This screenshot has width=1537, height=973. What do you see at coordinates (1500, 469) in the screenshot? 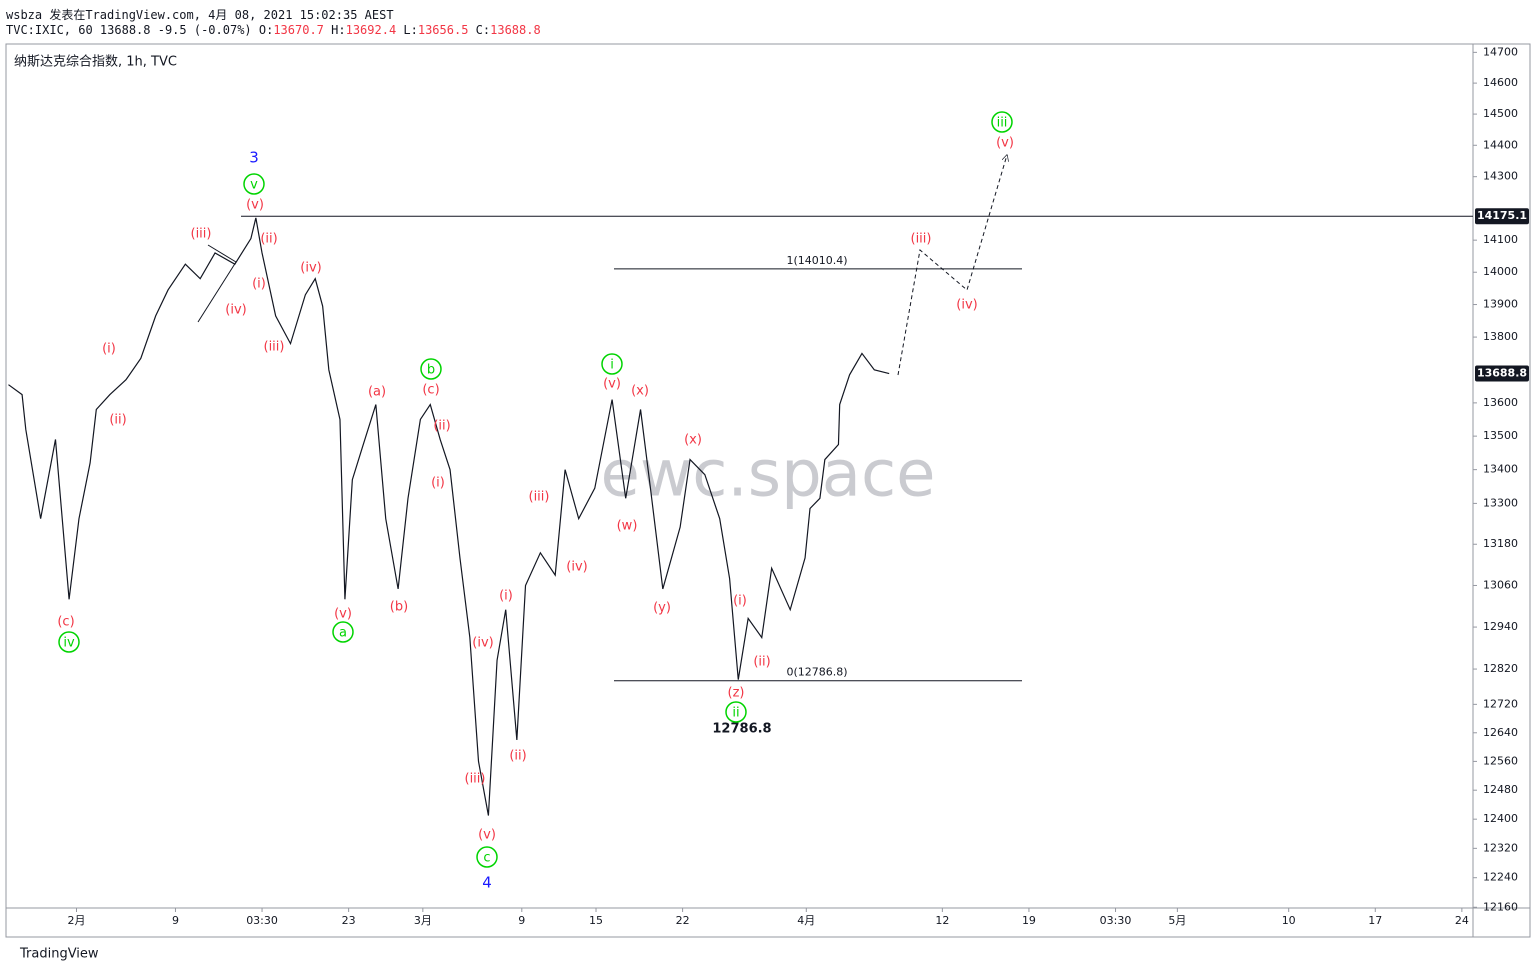
I see `y-tick-label: 13400` at bounding box center [1500, 469].